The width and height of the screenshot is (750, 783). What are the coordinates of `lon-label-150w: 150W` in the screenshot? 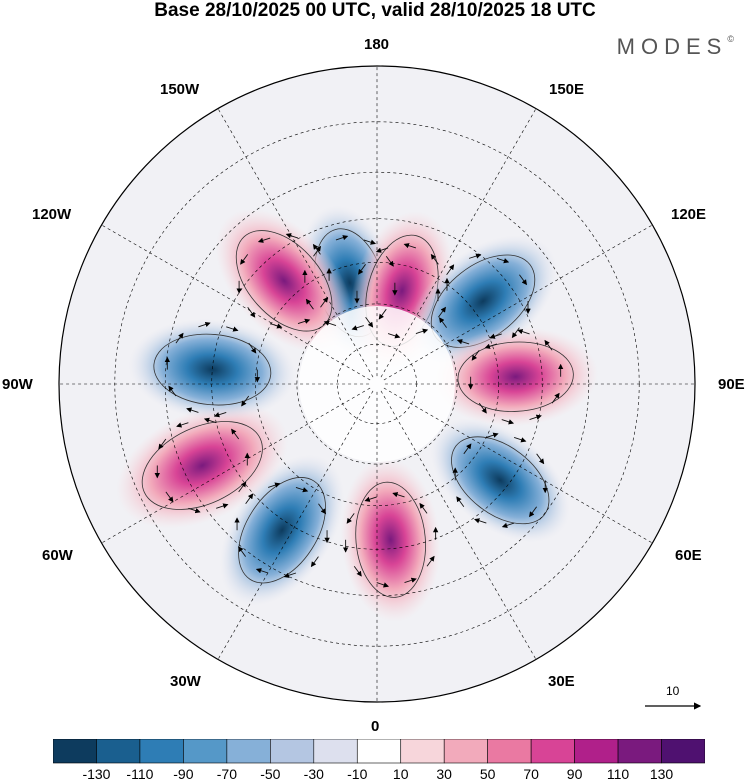 It's located at (180, 89).